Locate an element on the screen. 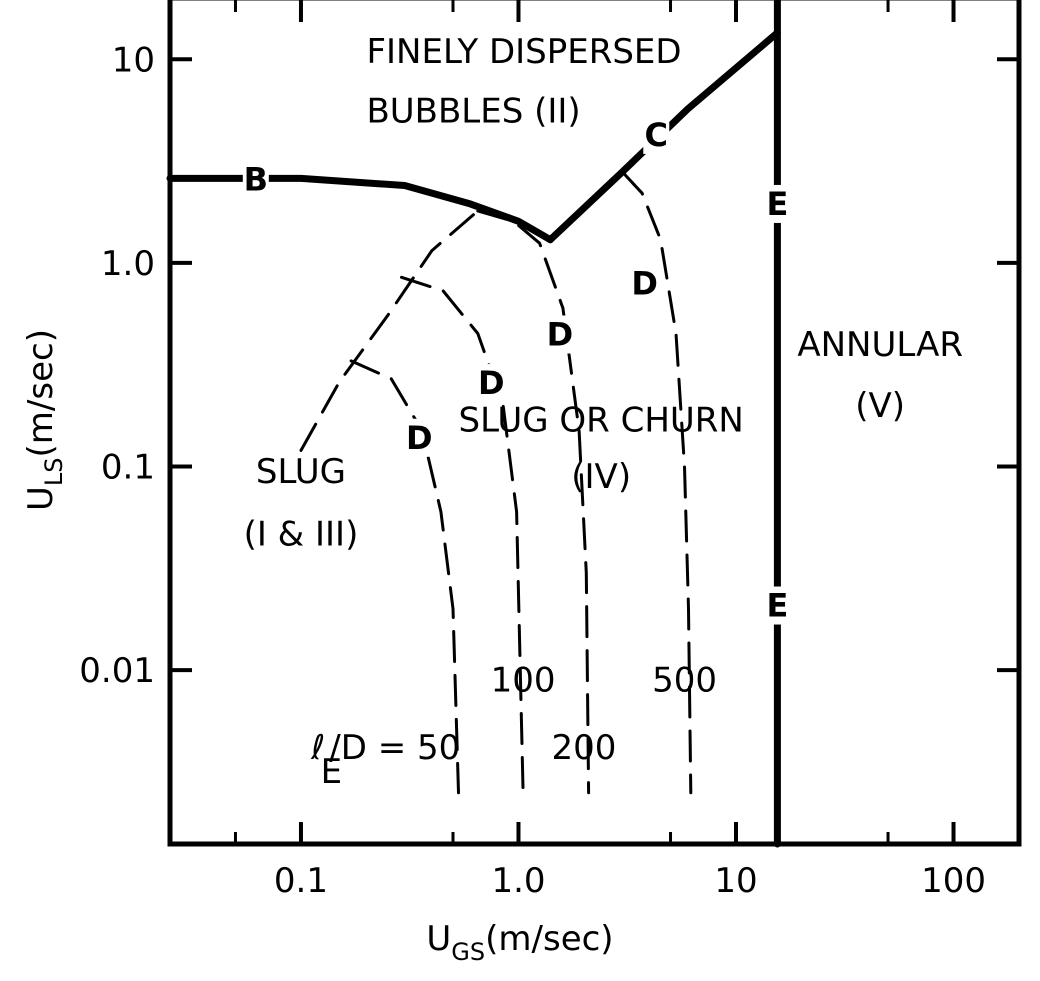 This screenshot has width=1040, height=981. x-axis-title: UGS(m/sec) is located at coordinates (519, 942).